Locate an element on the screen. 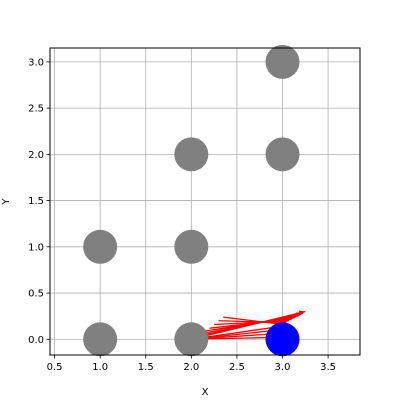  x-tick-label: 1.5 is located at coordinates (146, 367).